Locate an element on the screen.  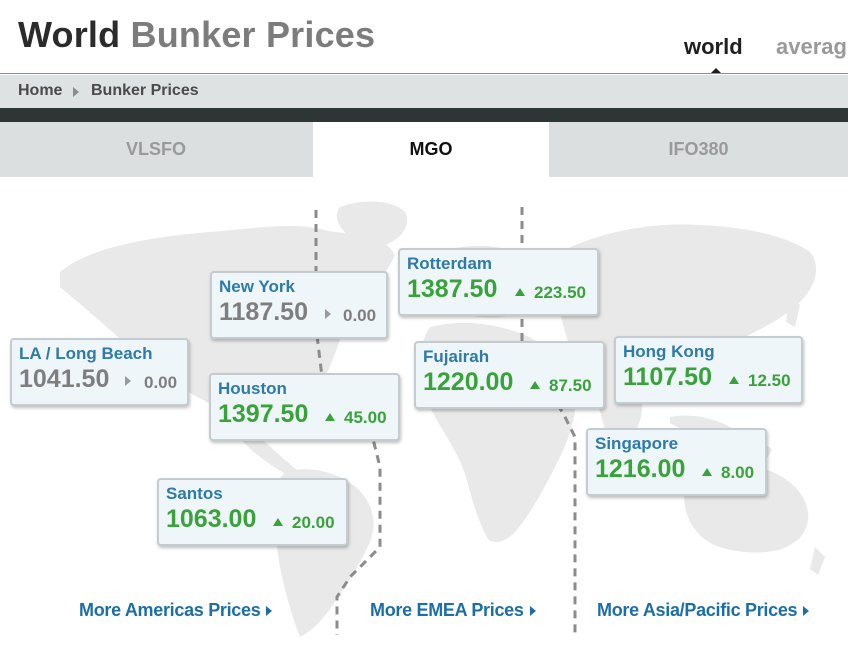
port-price: 1041.50 is located at coordinates (64, 379).